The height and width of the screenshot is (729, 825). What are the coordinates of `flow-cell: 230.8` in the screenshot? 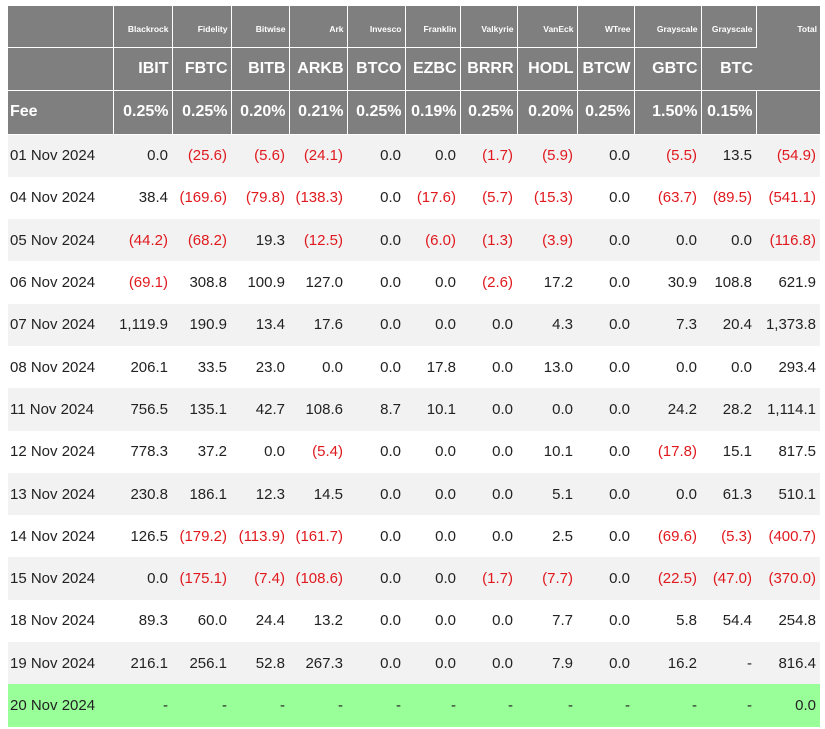 It's located at (142, 494).